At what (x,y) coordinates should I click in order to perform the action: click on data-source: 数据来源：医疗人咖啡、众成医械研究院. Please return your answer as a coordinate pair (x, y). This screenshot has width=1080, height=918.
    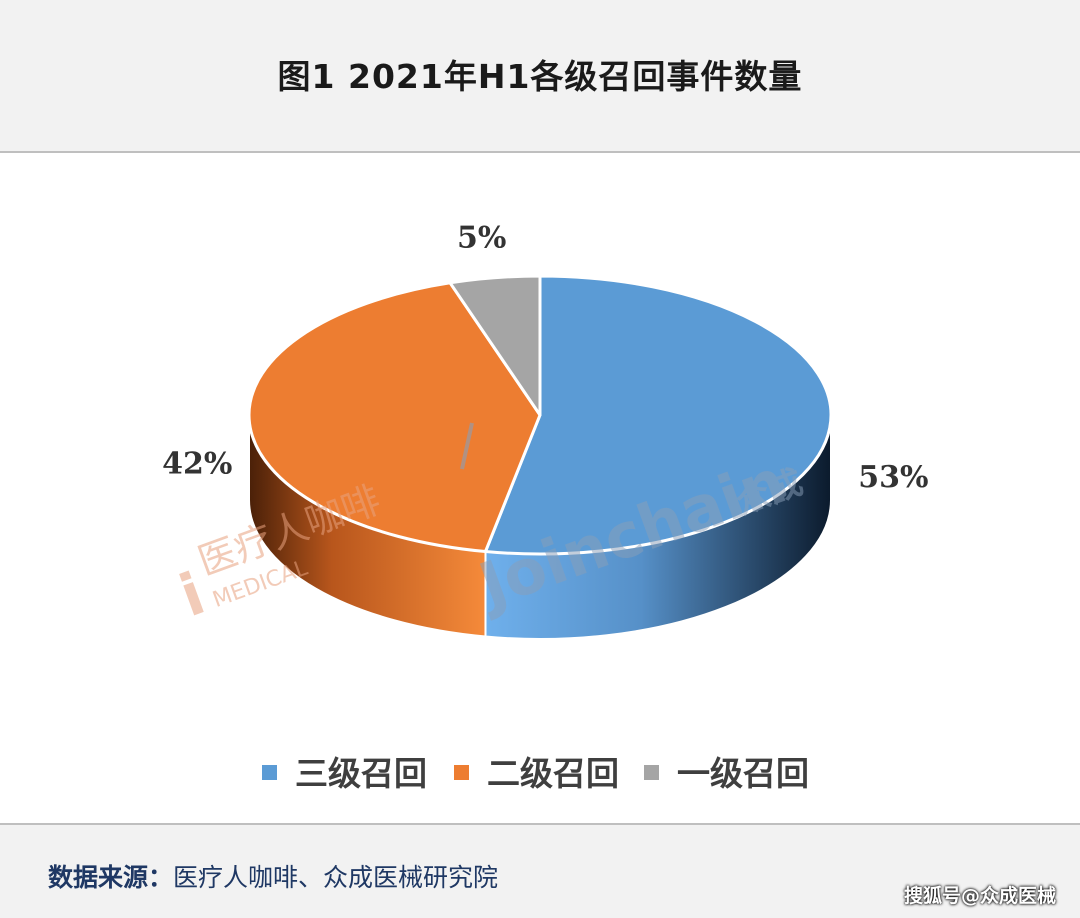
    Looking at the image, I should click on (273, 876).